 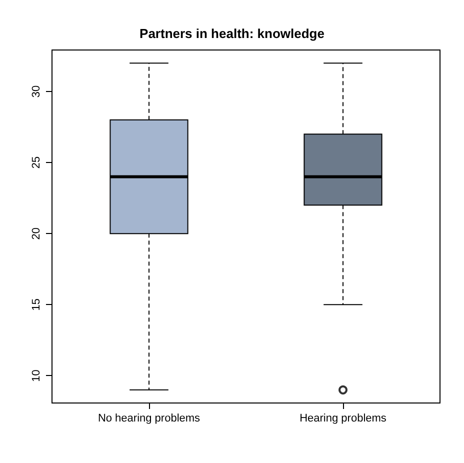 What do you see at coordinates (232, 33) in the screenshot?
I see `chart-title: Partners in health: knowledge` at bounding box center [232, 33].